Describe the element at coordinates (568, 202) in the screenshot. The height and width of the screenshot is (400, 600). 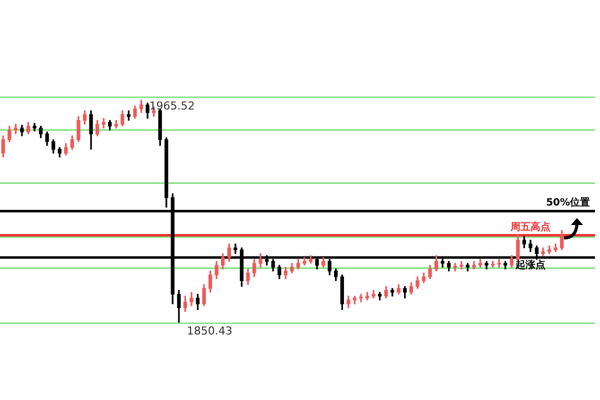
I see `ref-line-label: 50%位置` at that location.